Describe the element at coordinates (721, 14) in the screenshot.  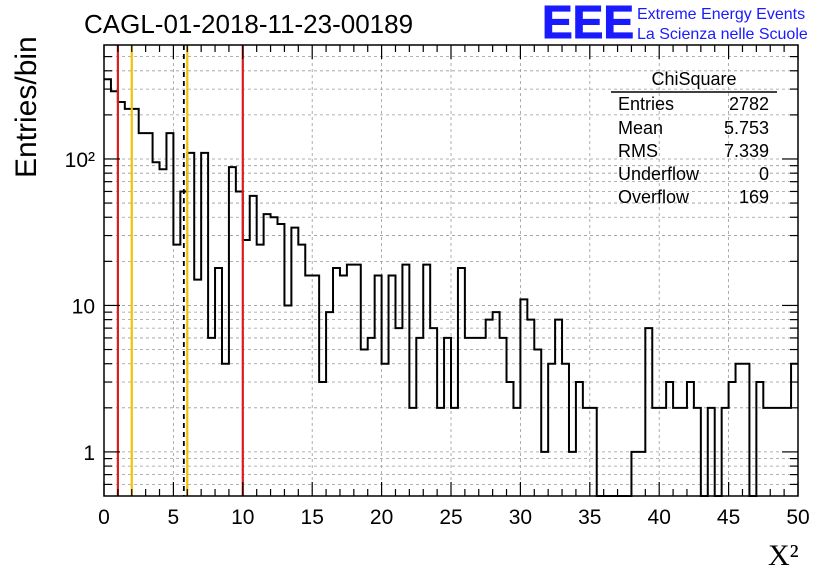
I see `logo-line-1: Extreme Energy Events` at that location.